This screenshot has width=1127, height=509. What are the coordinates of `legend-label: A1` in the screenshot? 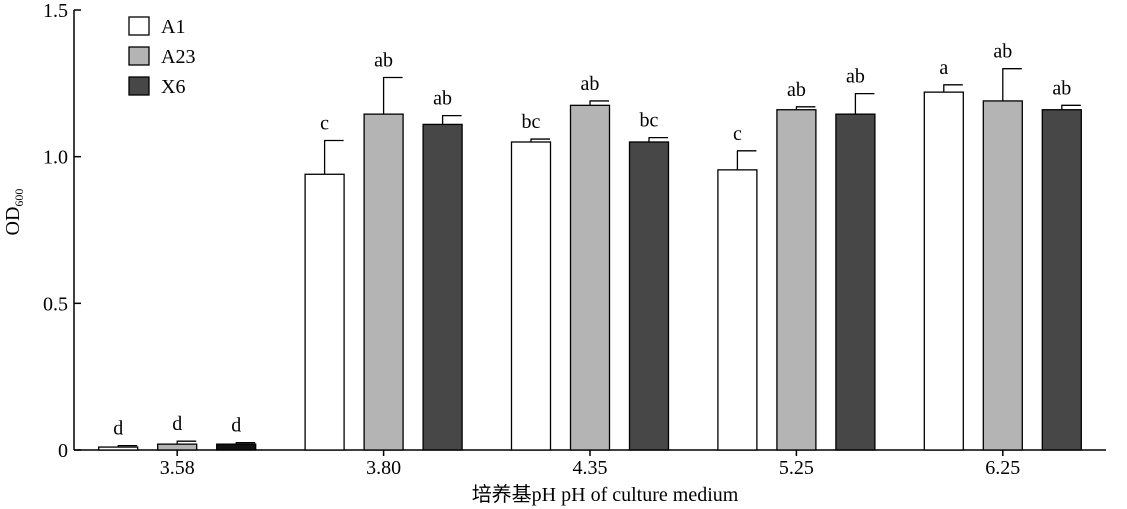 It's located at (173, 27).